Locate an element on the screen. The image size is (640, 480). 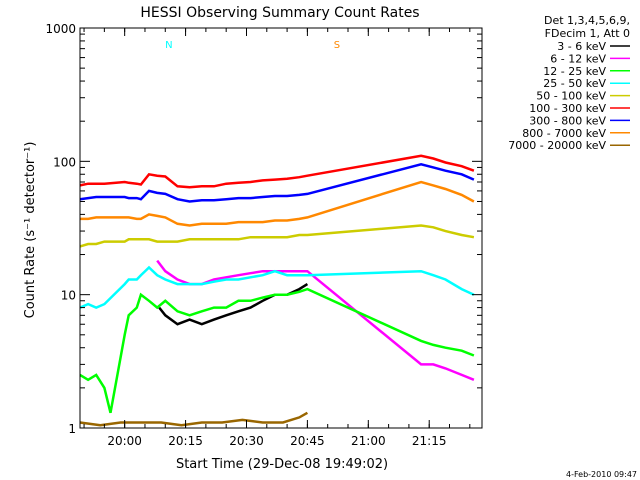
chart-title: HESSI Observing Summary Count Rates is located at coordinates (279, 13).